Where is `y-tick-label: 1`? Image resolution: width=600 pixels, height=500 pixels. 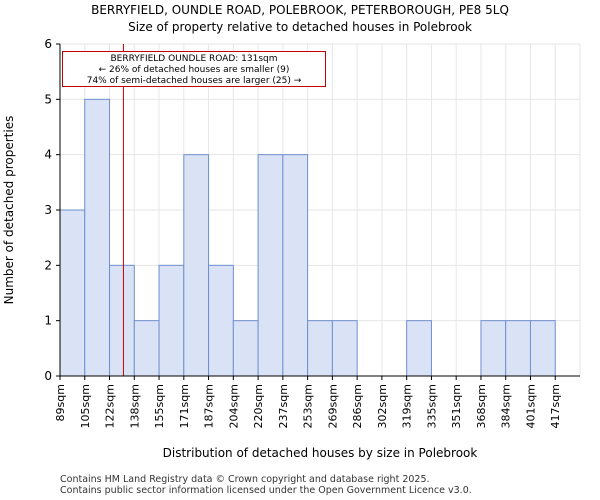
y-tick-label: 1 is located at coordinates (48, 321).